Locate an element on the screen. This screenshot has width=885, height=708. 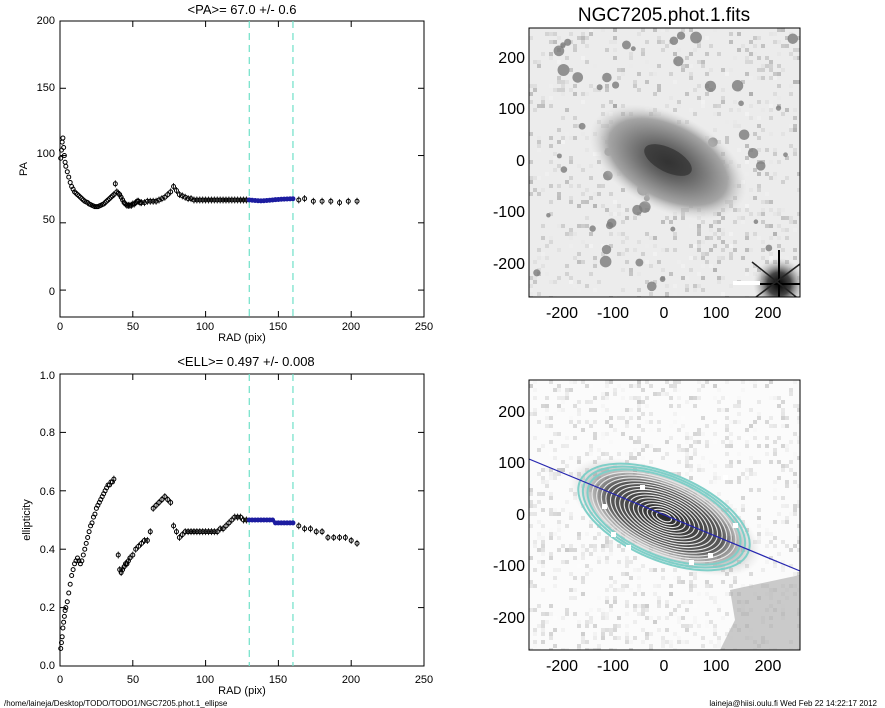
img1-x-tick-200: 200 is located at coordinates (768, 313).